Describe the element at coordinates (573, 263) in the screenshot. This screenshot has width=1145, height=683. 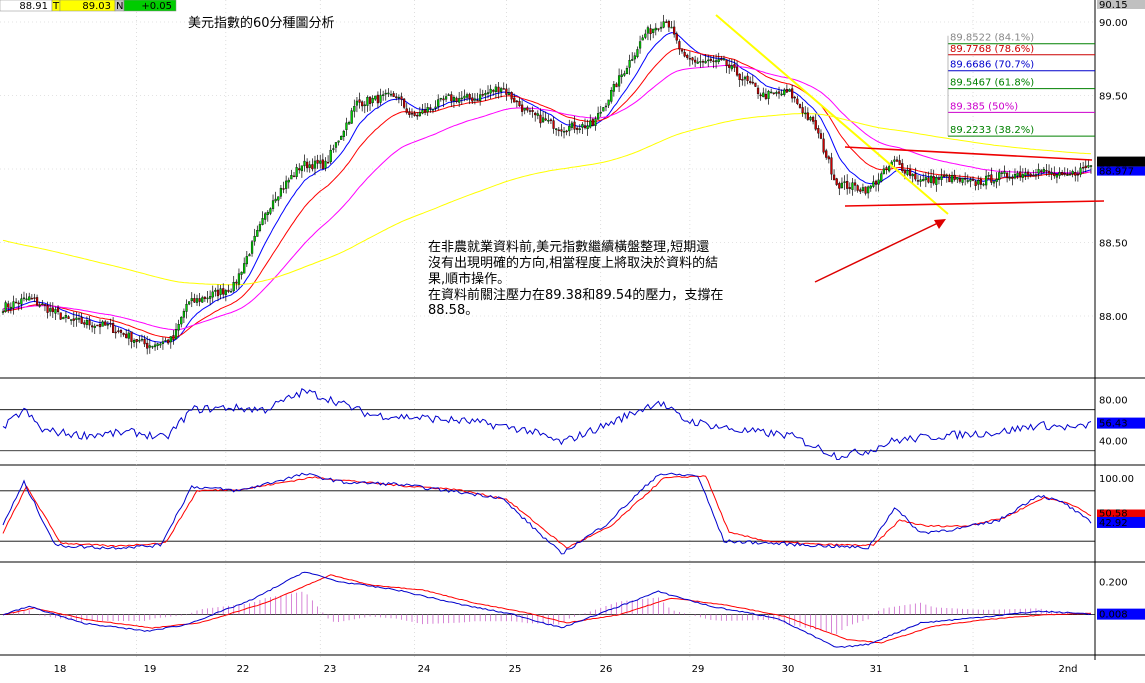
I see `note-line-2: 沒有出現明確的方向,相當程度上將取決於資料的結` at that location.